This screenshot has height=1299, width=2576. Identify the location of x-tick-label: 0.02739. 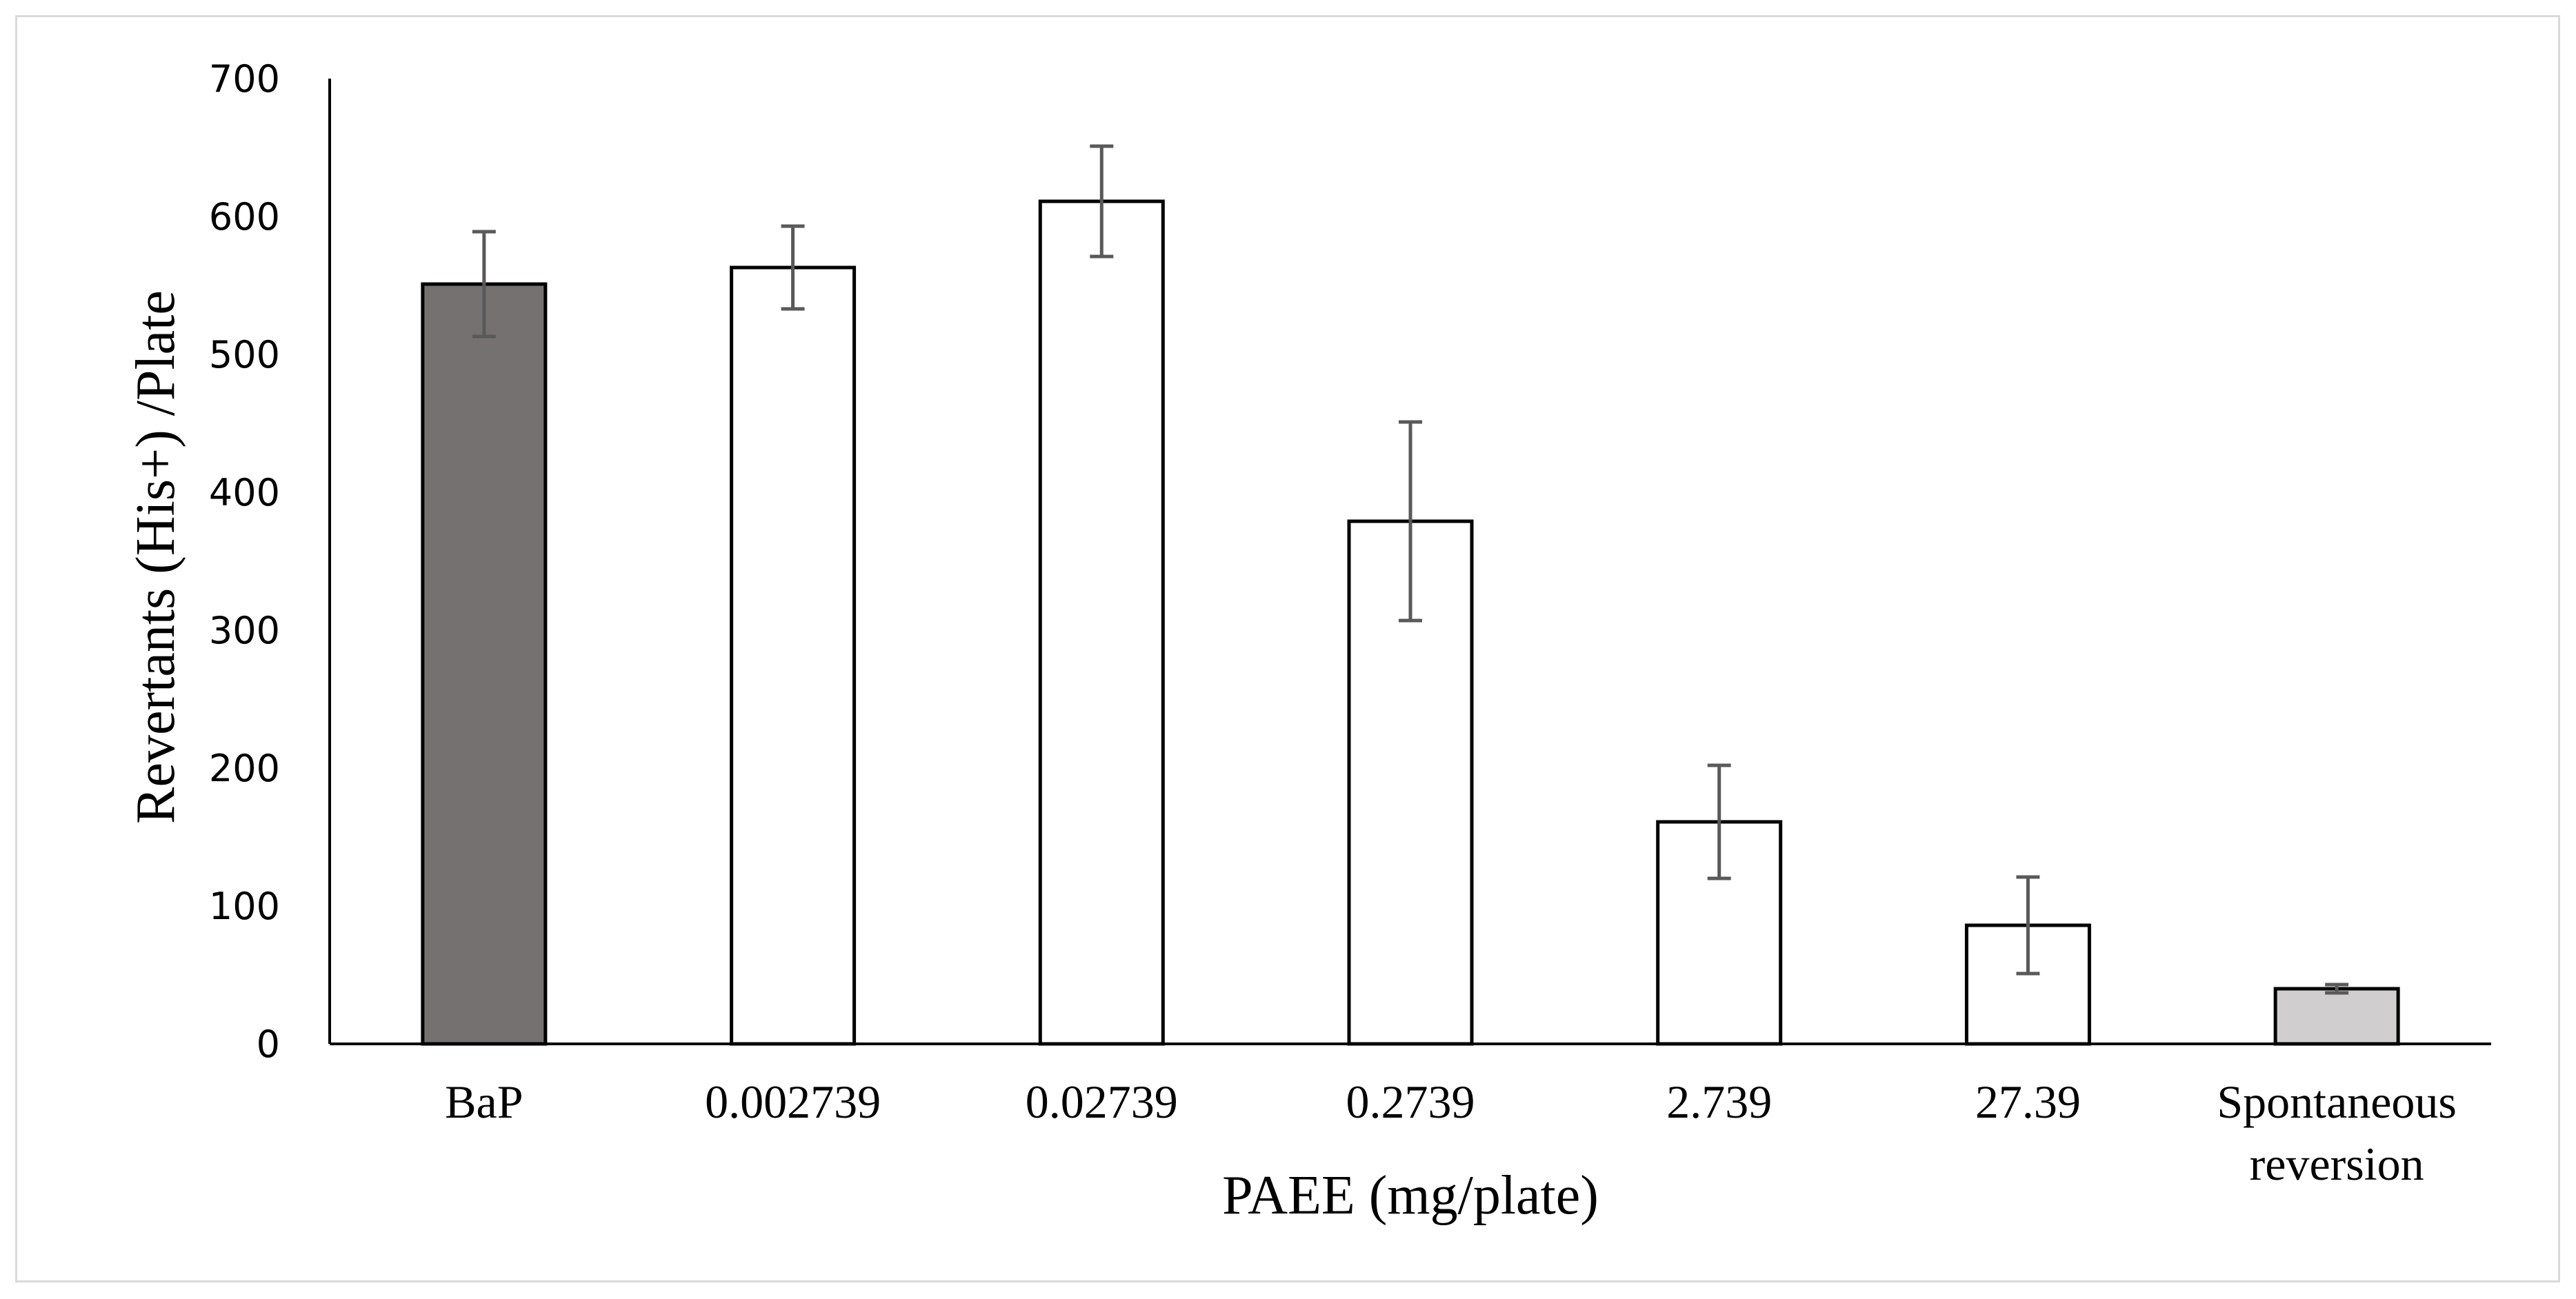
(1102, 1102).